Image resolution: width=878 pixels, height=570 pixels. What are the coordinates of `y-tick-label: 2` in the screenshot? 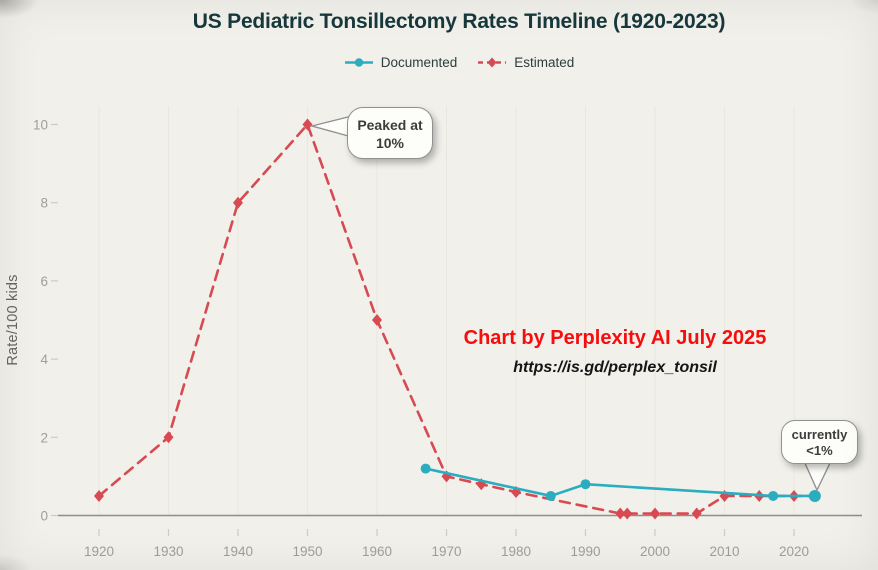 It's located at (44, 437).